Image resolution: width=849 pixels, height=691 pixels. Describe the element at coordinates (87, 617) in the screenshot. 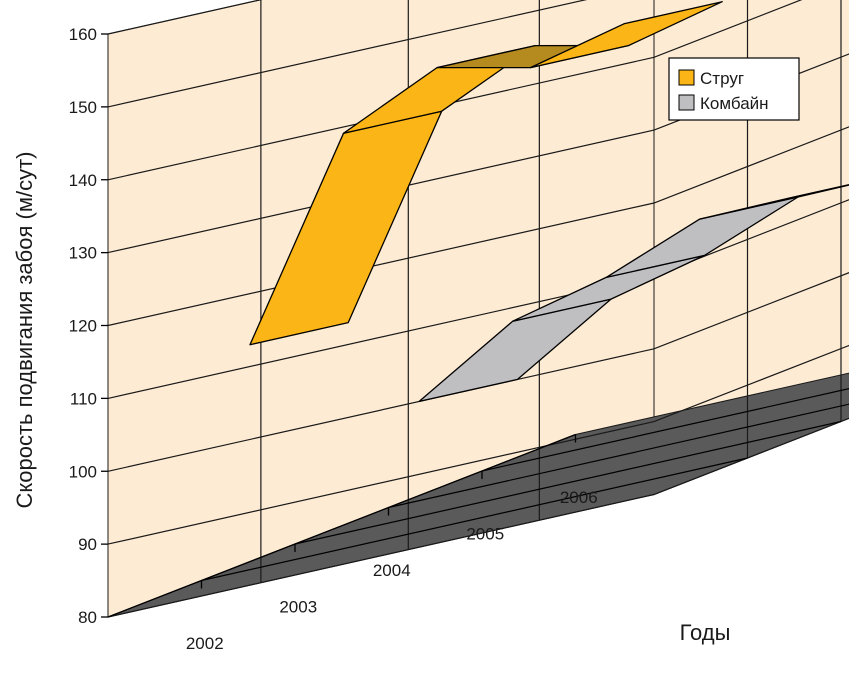

I see `y-tick-label: 80` at that location.